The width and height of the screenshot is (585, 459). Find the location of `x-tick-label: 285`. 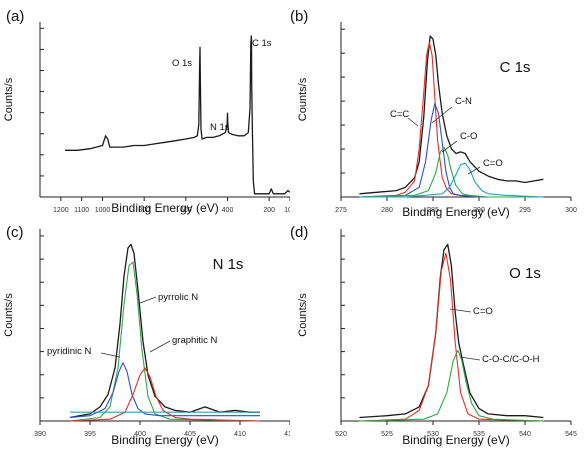

x-tick-label: 285 is located at coordinates (433, 210).